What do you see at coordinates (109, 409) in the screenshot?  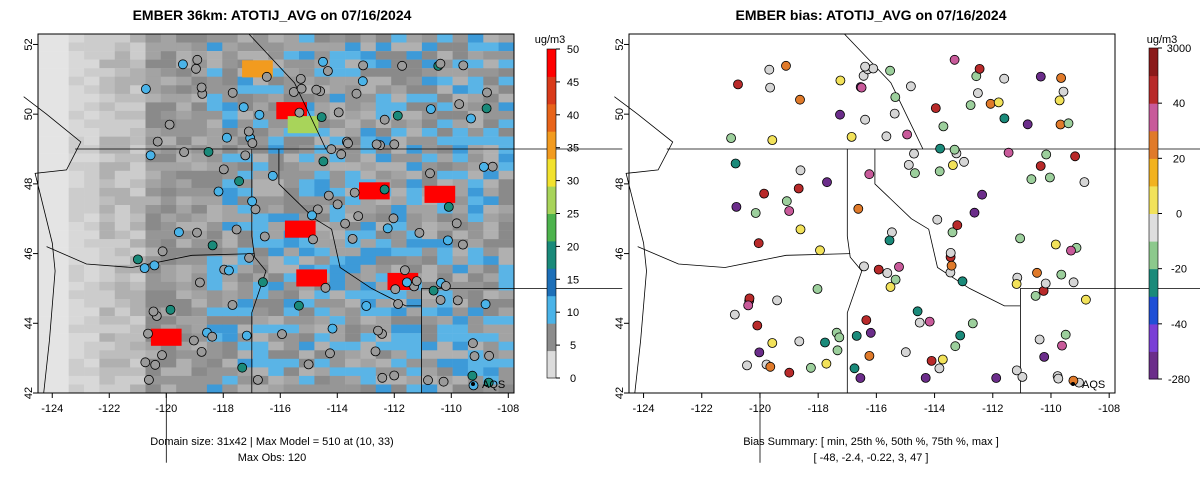 I see `left-x-tick-label: -122` at bounding box center [109, 409].